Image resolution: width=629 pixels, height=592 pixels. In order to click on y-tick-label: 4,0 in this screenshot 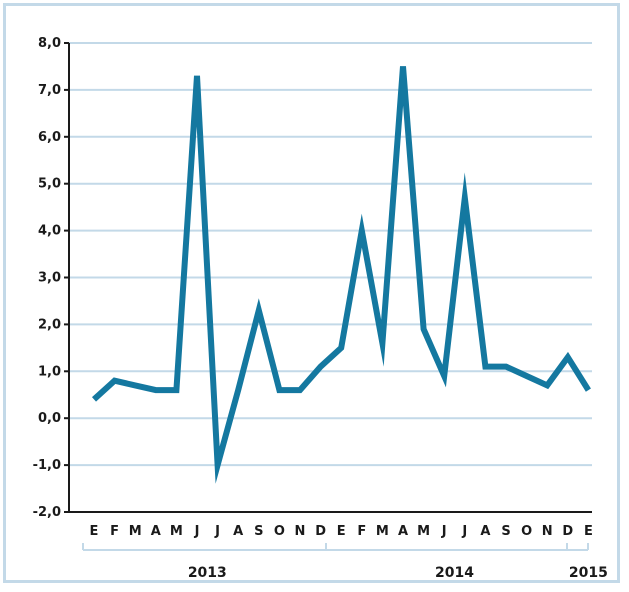, I will do `click(49, 231)`.